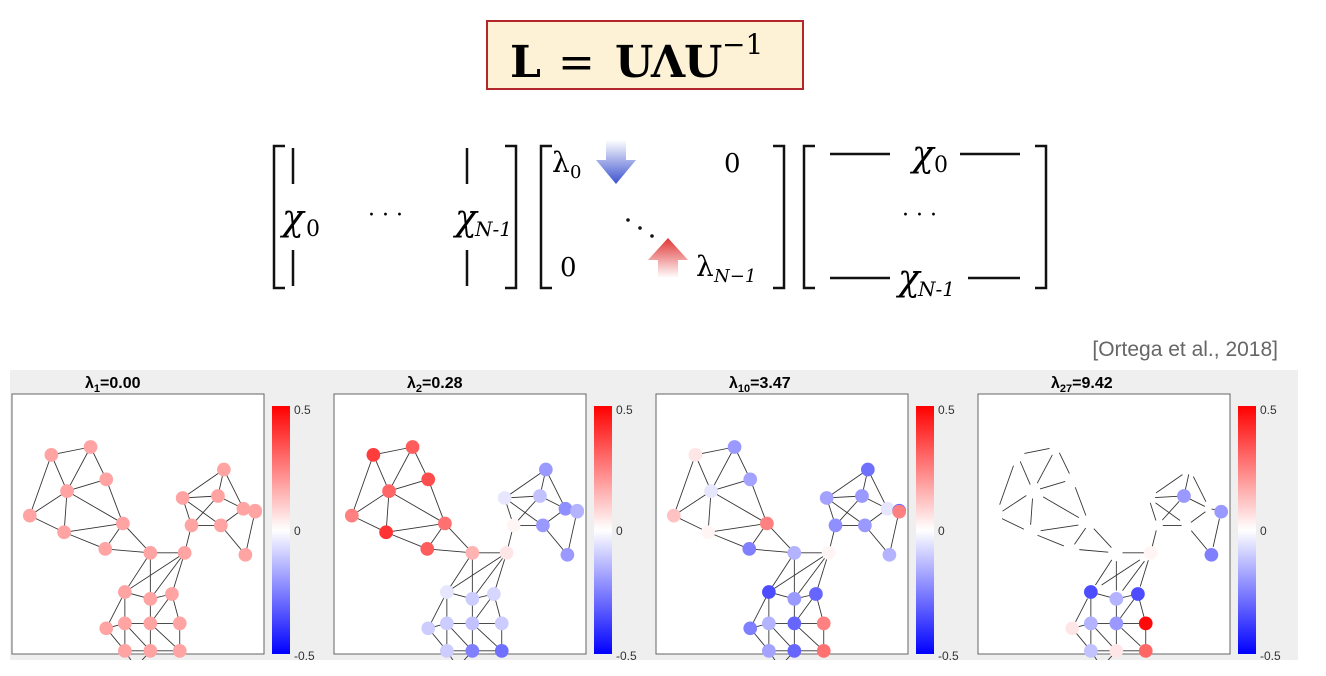 The image size is (1326, 676). I want to click on formula-lambda: Λ, so click(668, 62).